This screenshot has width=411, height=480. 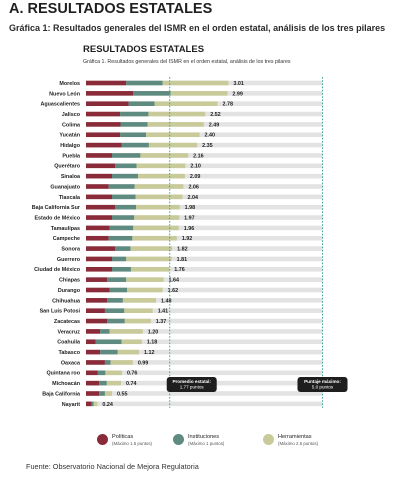 I want to click on total-label-1: 2.99, so click(x=237, y=94).